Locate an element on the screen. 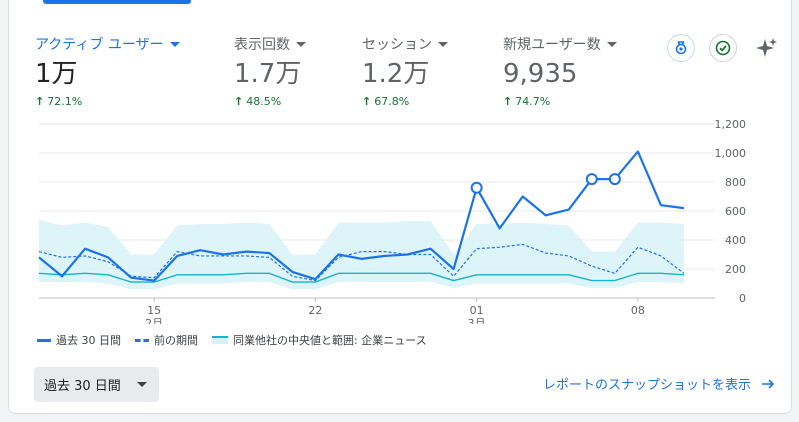 The image size is (799, 422). metric-new-users: 新規ユーザー数 9,935 ↑ 74.7% is located at coordinates (560, 71).